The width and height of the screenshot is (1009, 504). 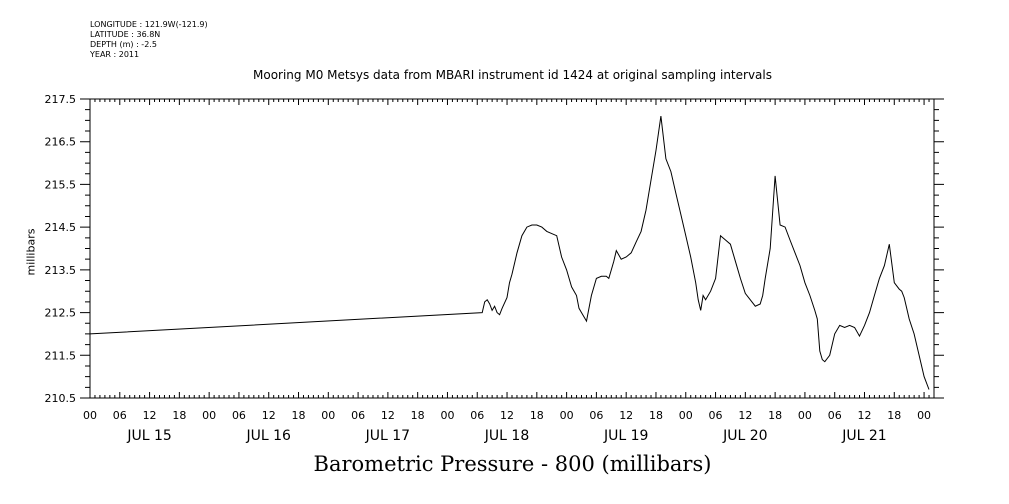 What do you see at coordinates (123, 44) in the screenshot?
I see `depth-text: DEPTH (m) : -2.5` at bounding box center [123, 44].